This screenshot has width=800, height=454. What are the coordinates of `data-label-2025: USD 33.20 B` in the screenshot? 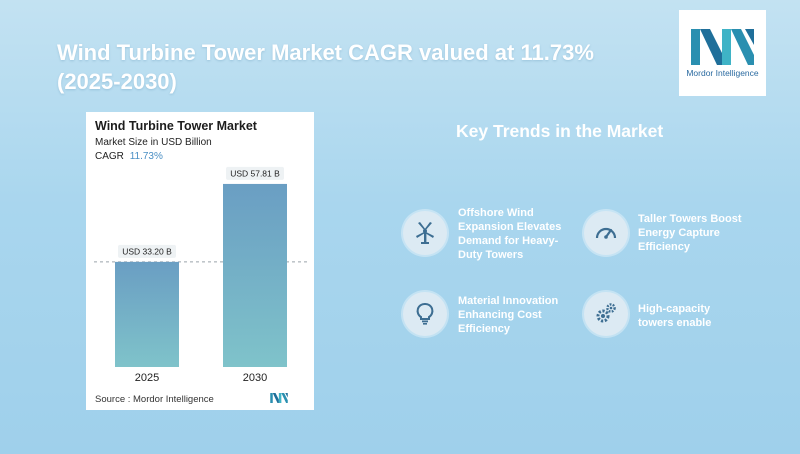 It's located at (147, 251).